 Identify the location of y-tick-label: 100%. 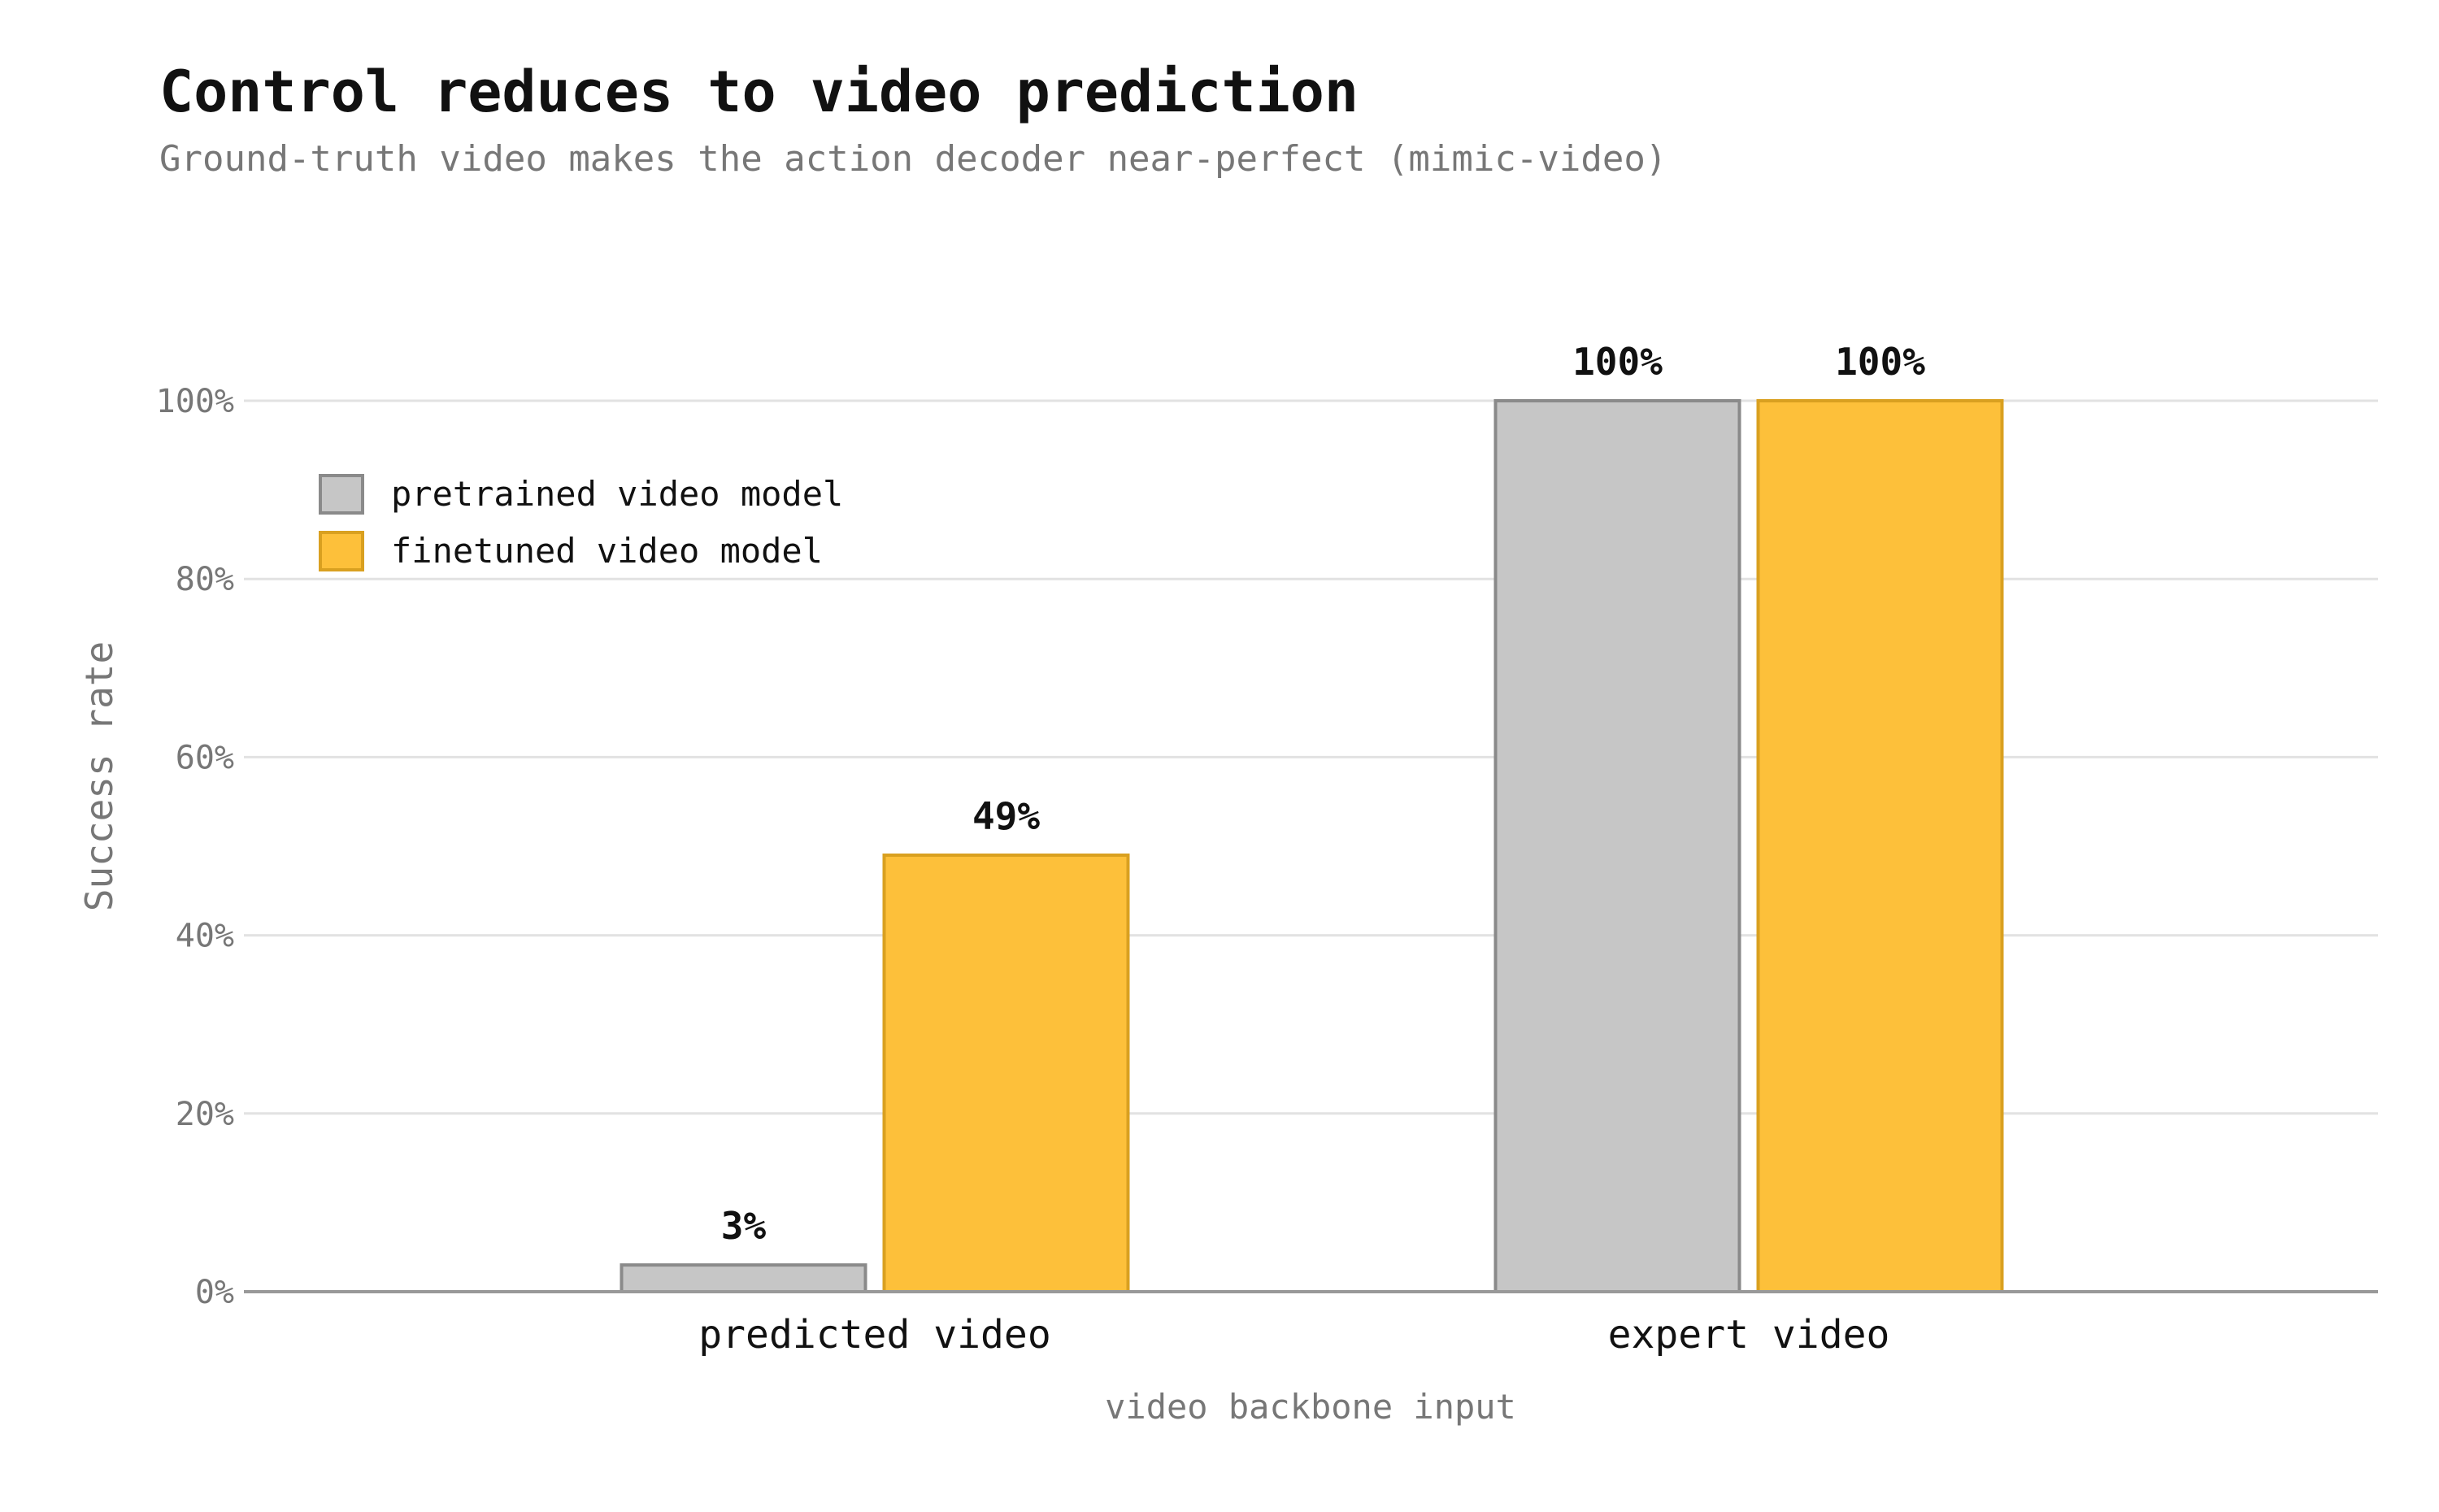
(195, 401).